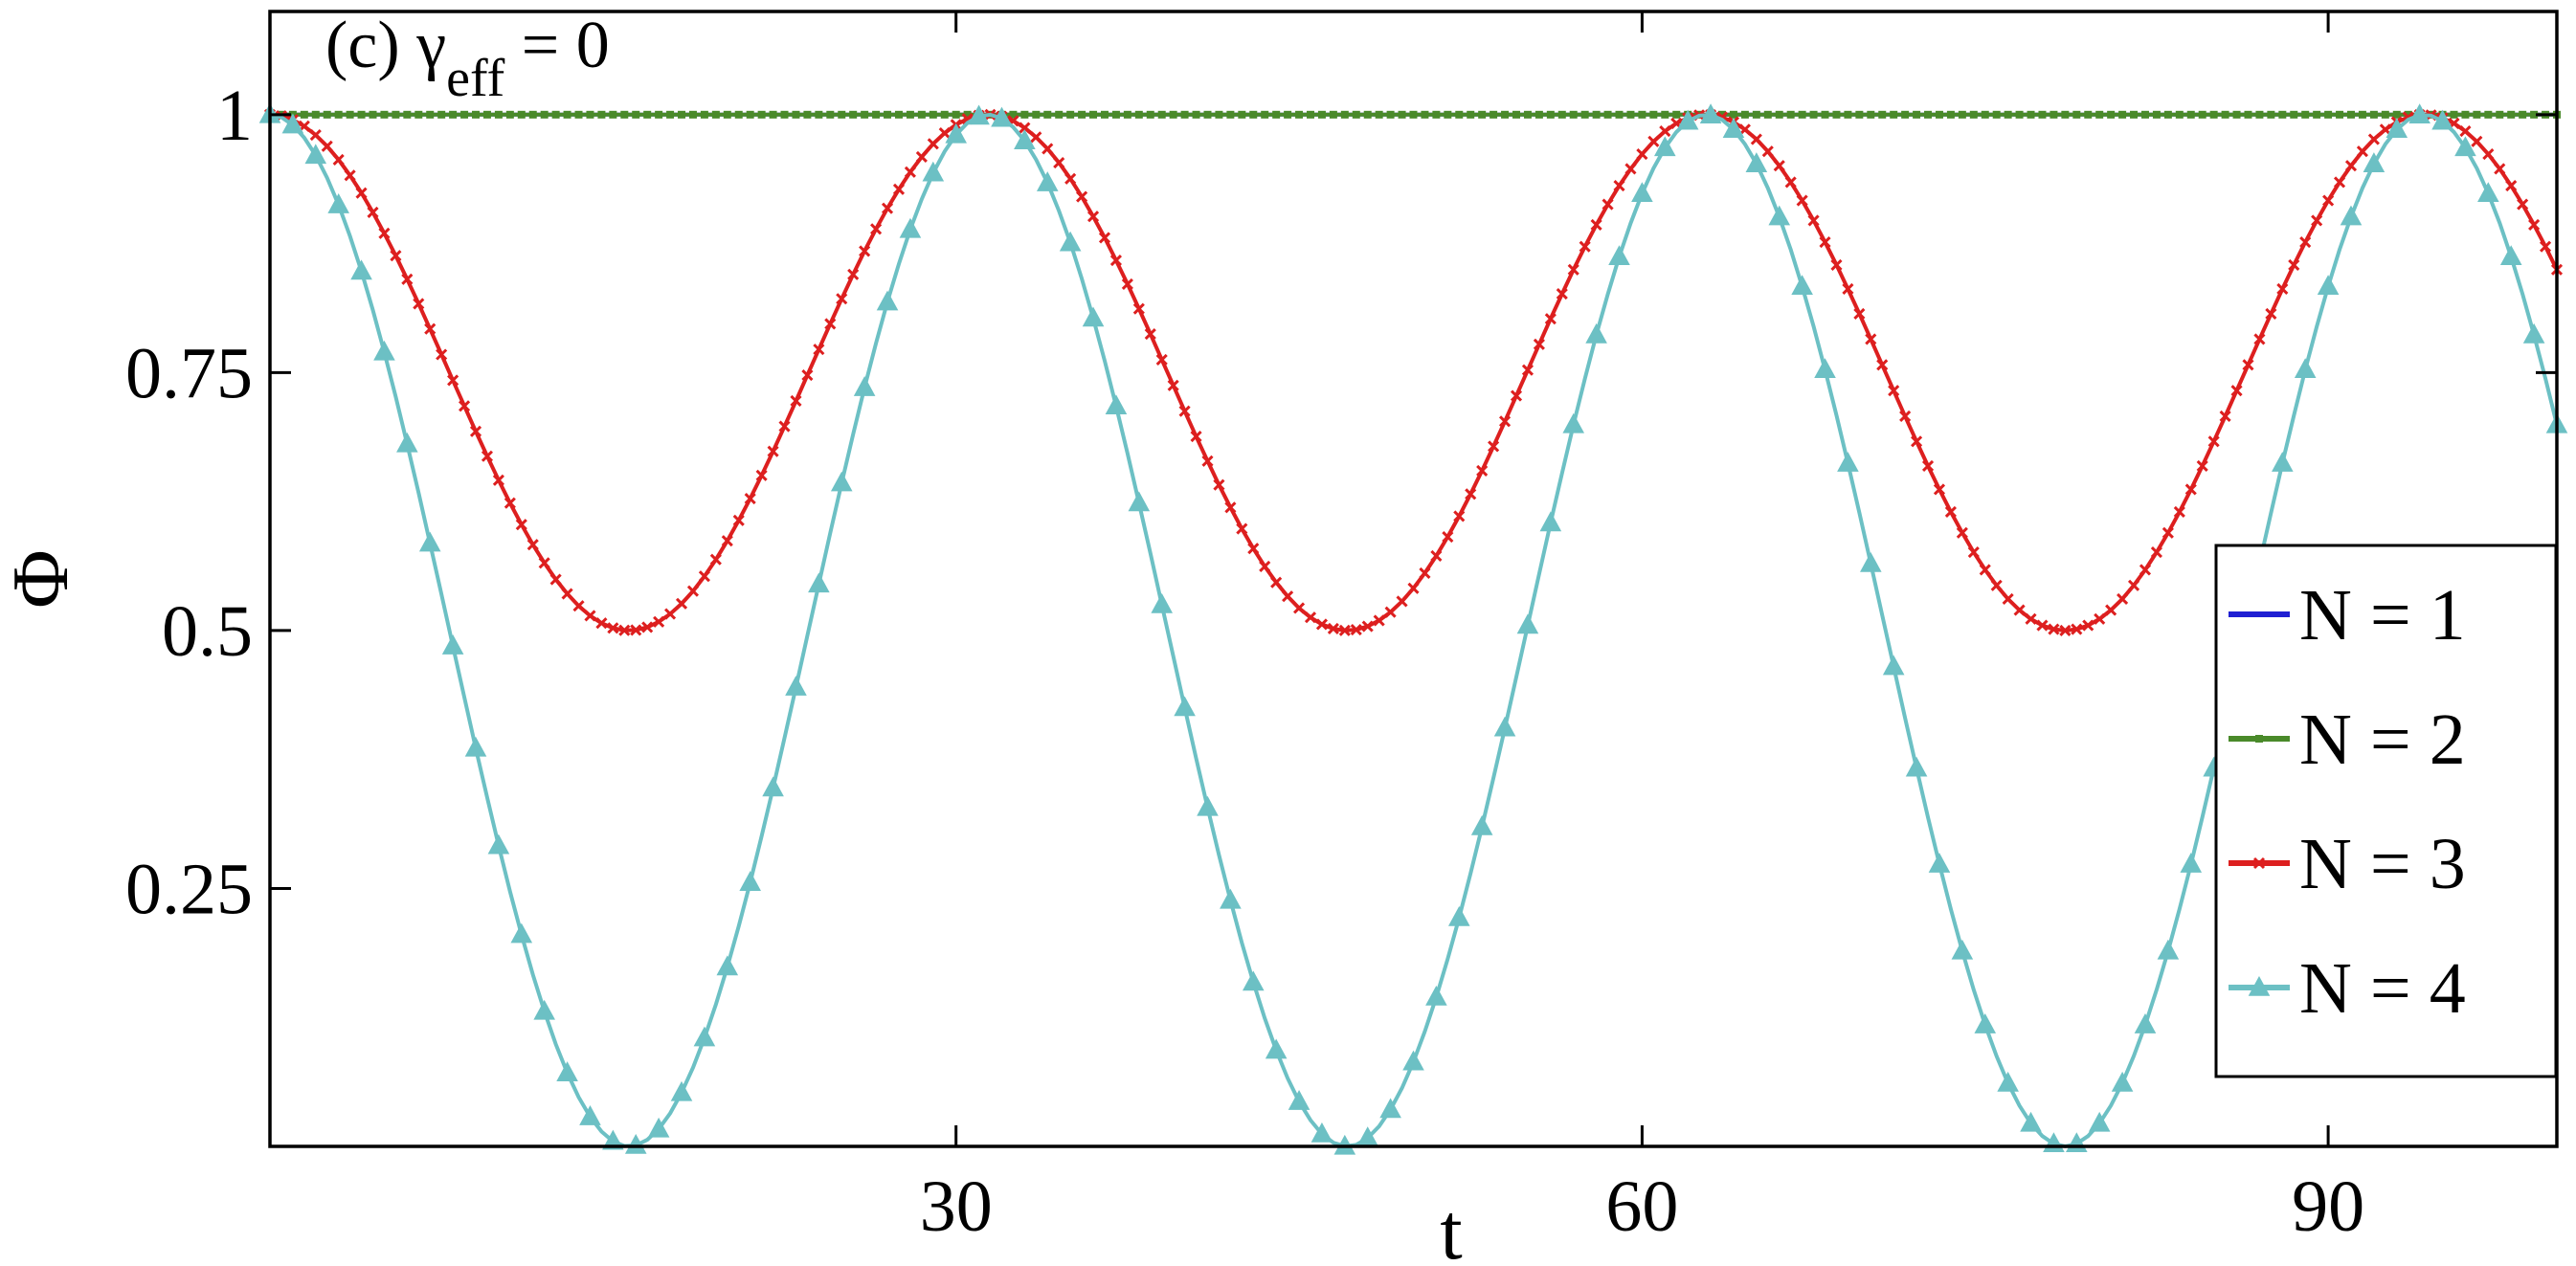  I want to click on y-tick-label: 1, so click(235, 116).